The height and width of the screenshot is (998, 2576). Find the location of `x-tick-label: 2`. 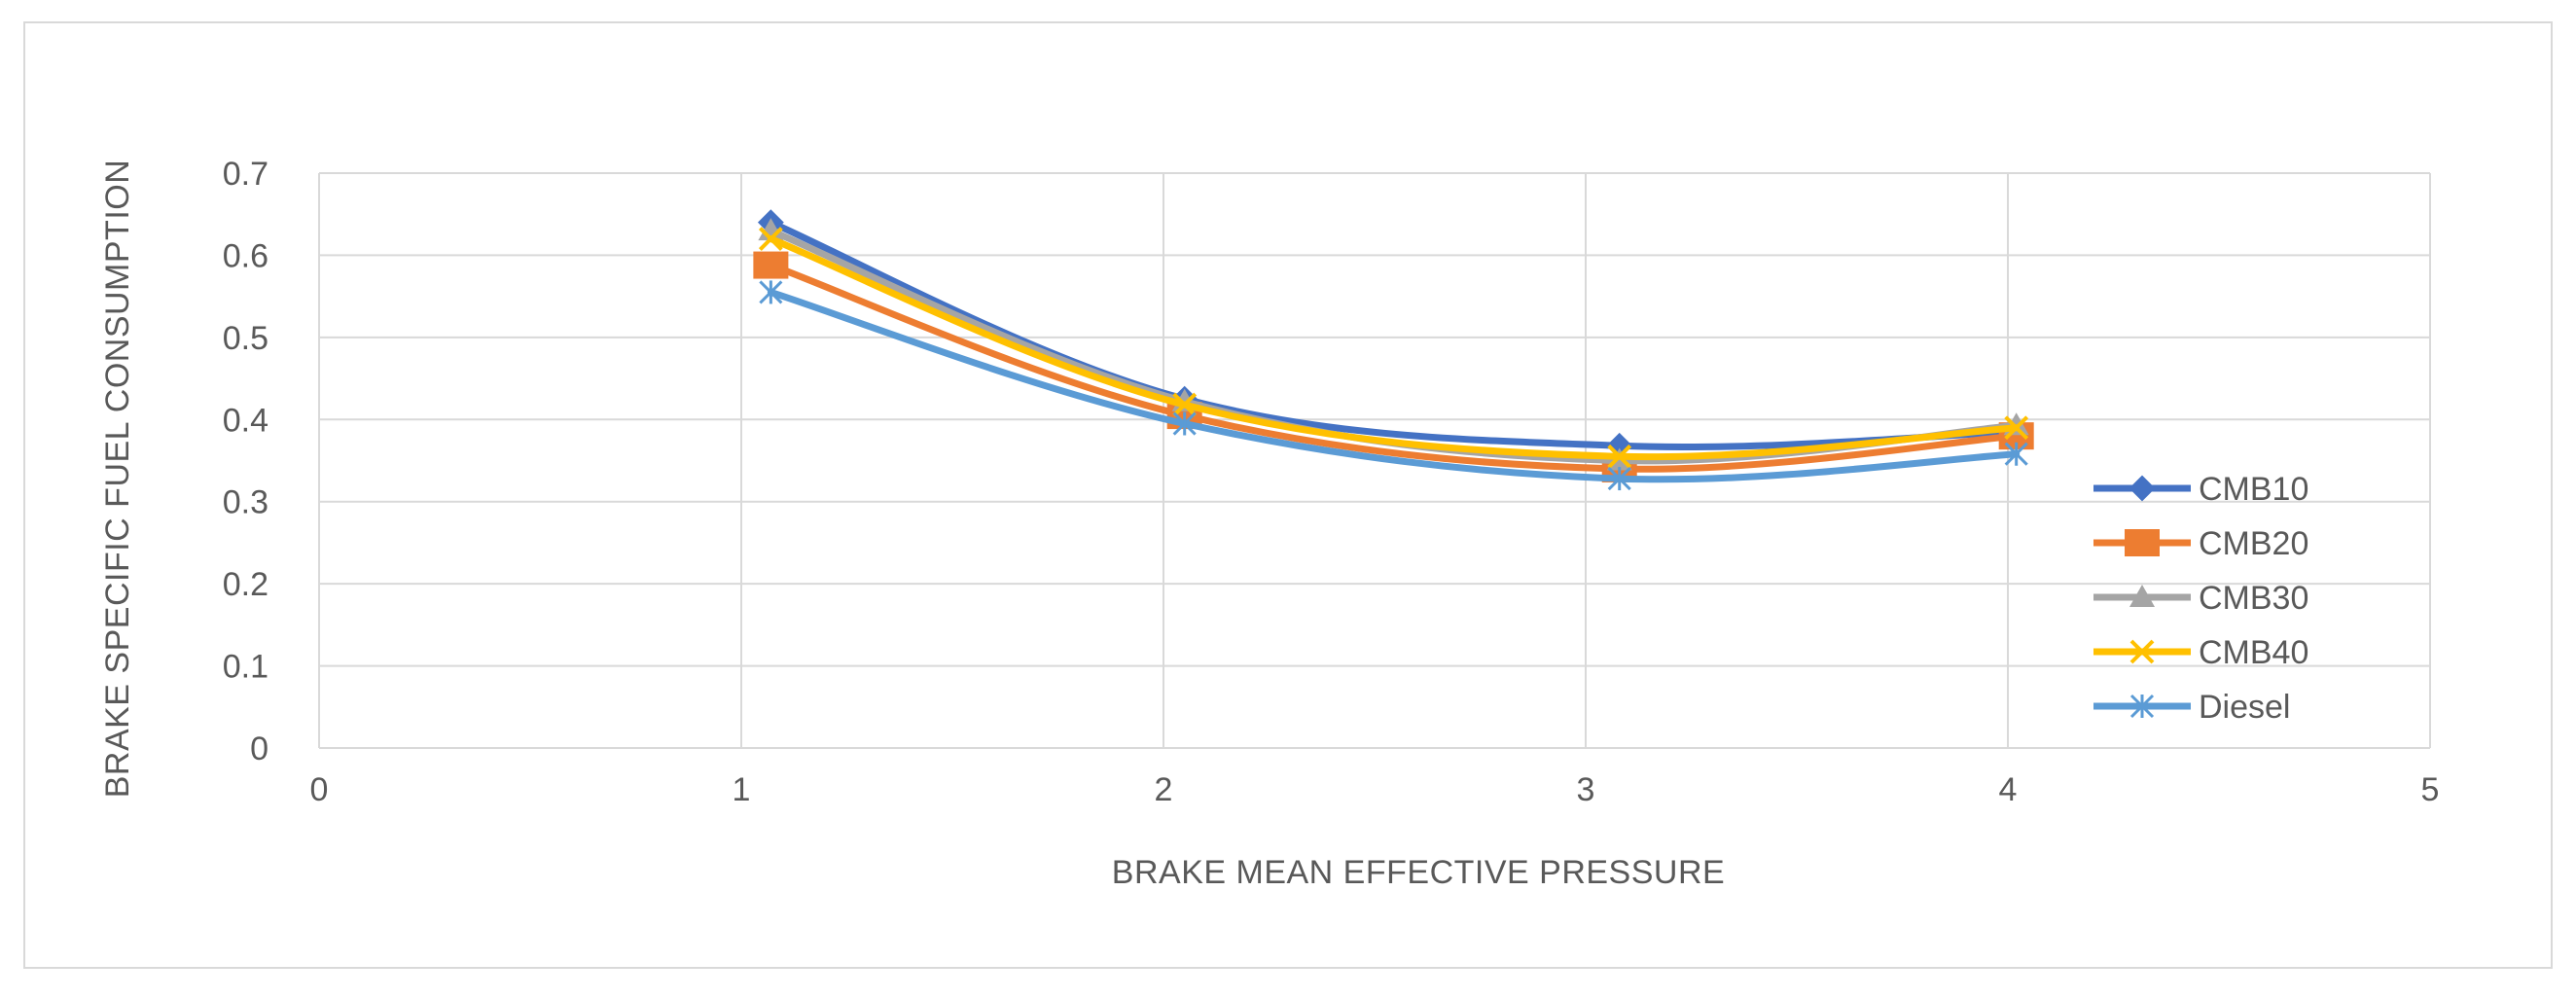

x-tick-label: 2 is located at coordinates (1164, 789).